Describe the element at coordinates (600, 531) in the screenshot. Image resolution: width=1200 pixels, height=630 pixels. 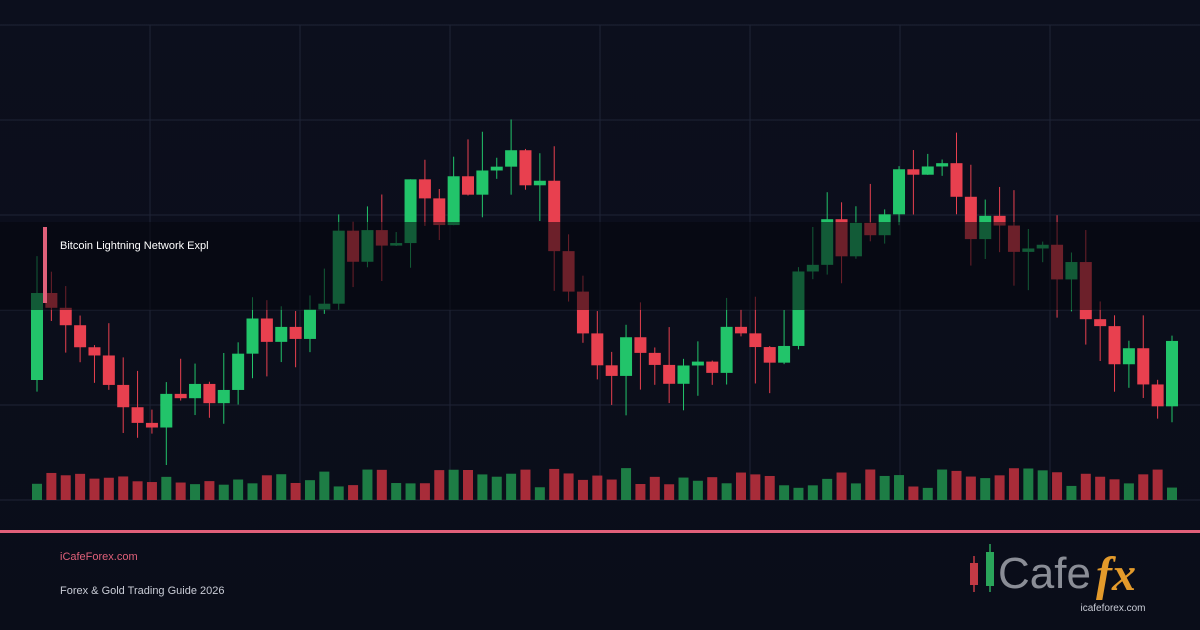
I see `divider` at that location.